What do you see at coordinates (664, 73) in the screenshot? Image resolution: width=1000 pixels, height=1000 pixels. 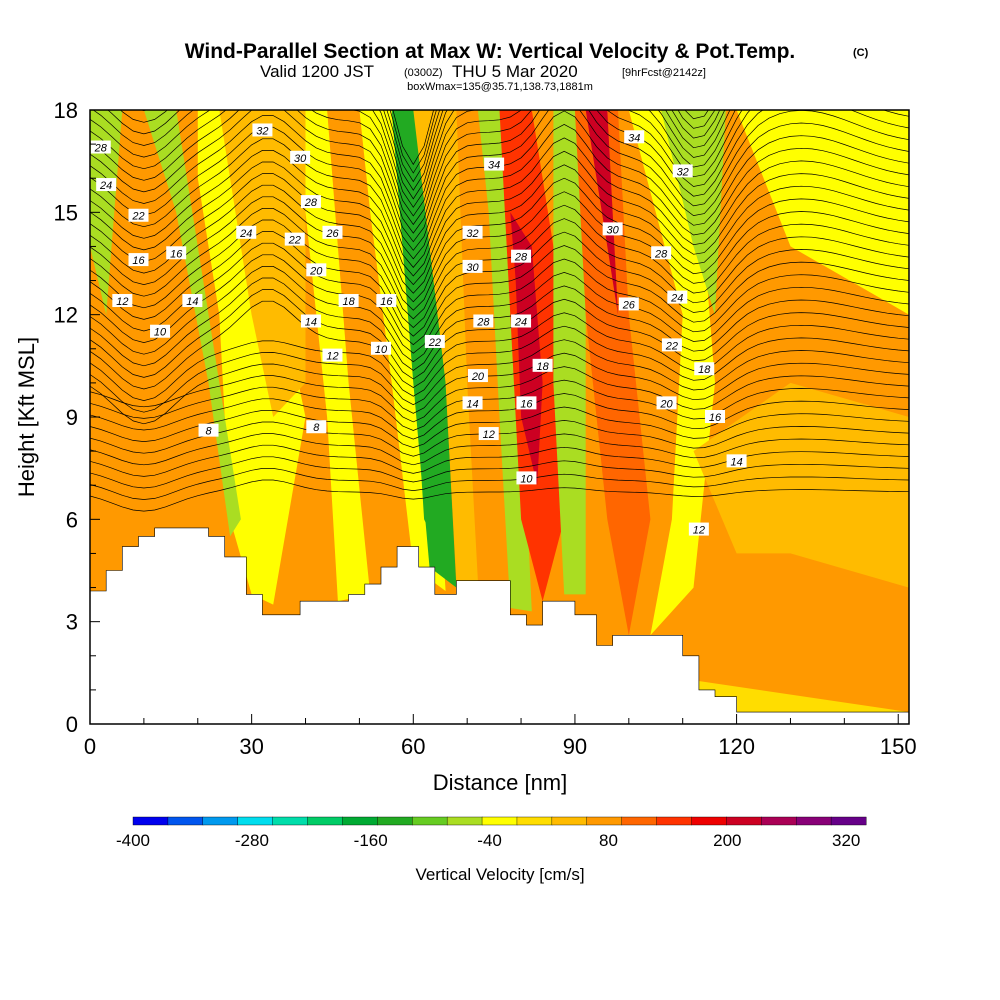 I see `chart-subtitle-forecast: [9hrFcst@2142z]` at bounding box center [664, 73].